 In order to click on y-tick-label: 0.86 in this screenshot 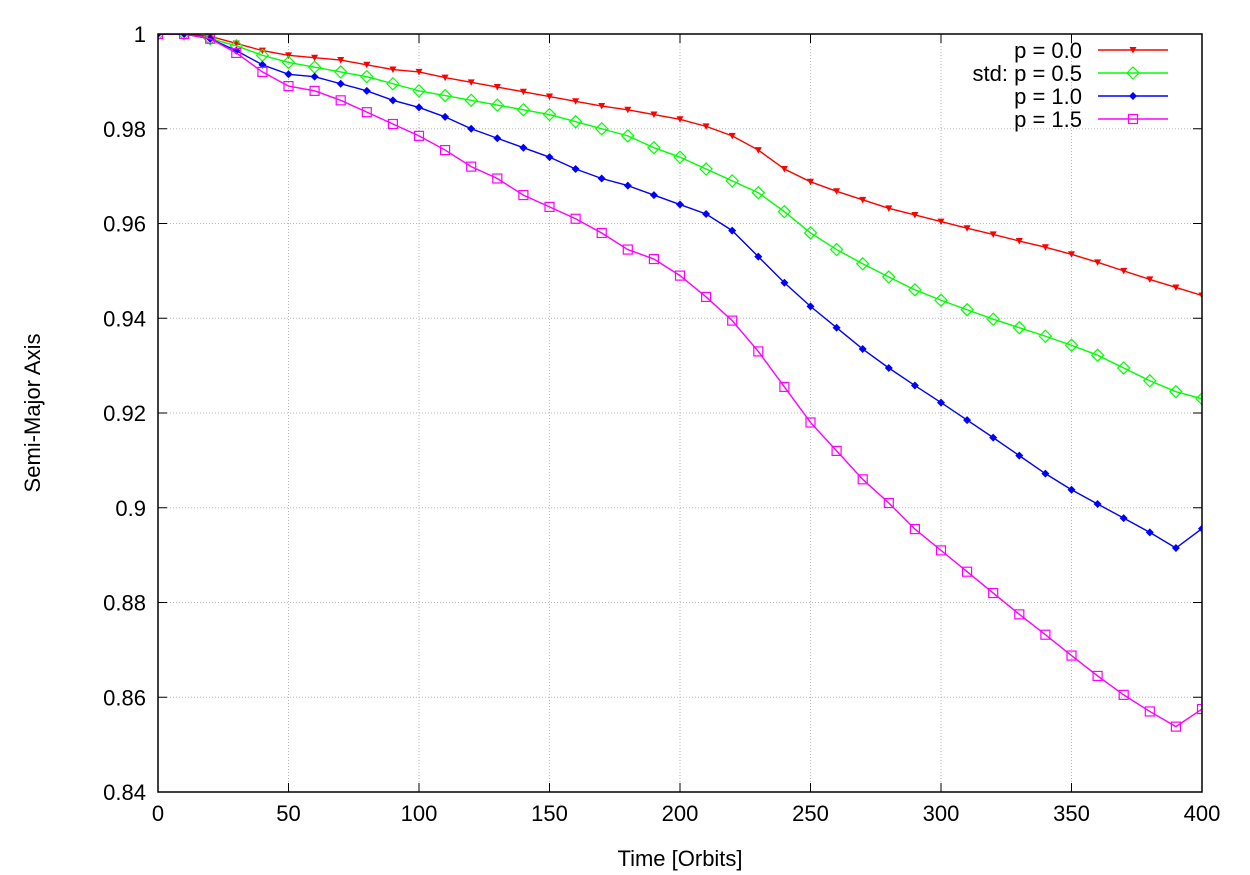, I will do `click(124, 697)`.